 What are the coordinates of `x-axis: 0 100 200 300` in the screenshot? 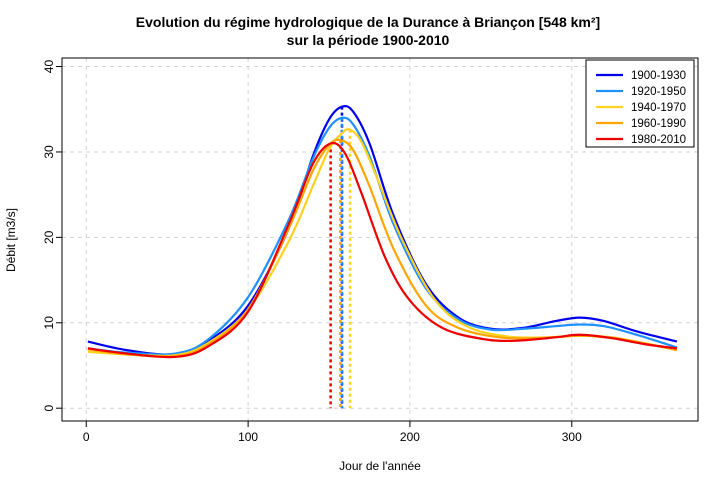 It's located at (332, 432).